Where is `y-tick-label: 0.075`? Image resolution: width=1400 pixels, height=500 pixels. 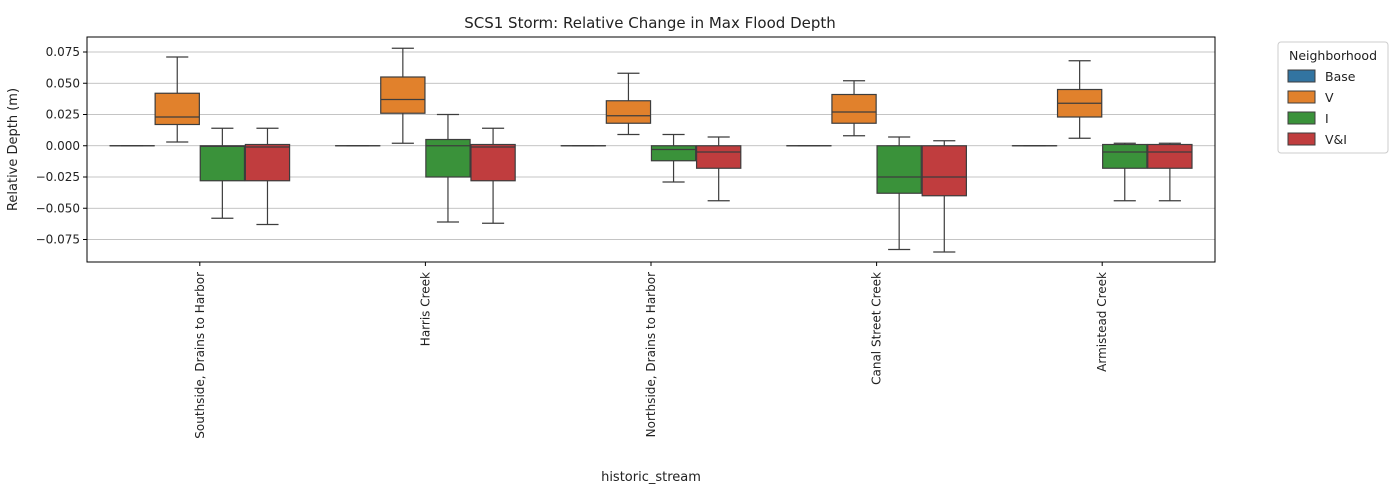 y-tick-label: 0.075 is located at coordinates (63, 52).